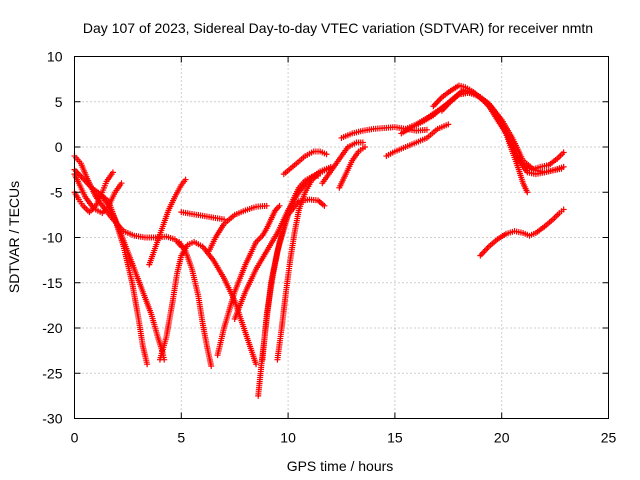 The width and height of the screenshot is (640, 480). Describe the element at coordinates (502, 438) in the screenshot. I see `x-tick-label: 20` at that location.